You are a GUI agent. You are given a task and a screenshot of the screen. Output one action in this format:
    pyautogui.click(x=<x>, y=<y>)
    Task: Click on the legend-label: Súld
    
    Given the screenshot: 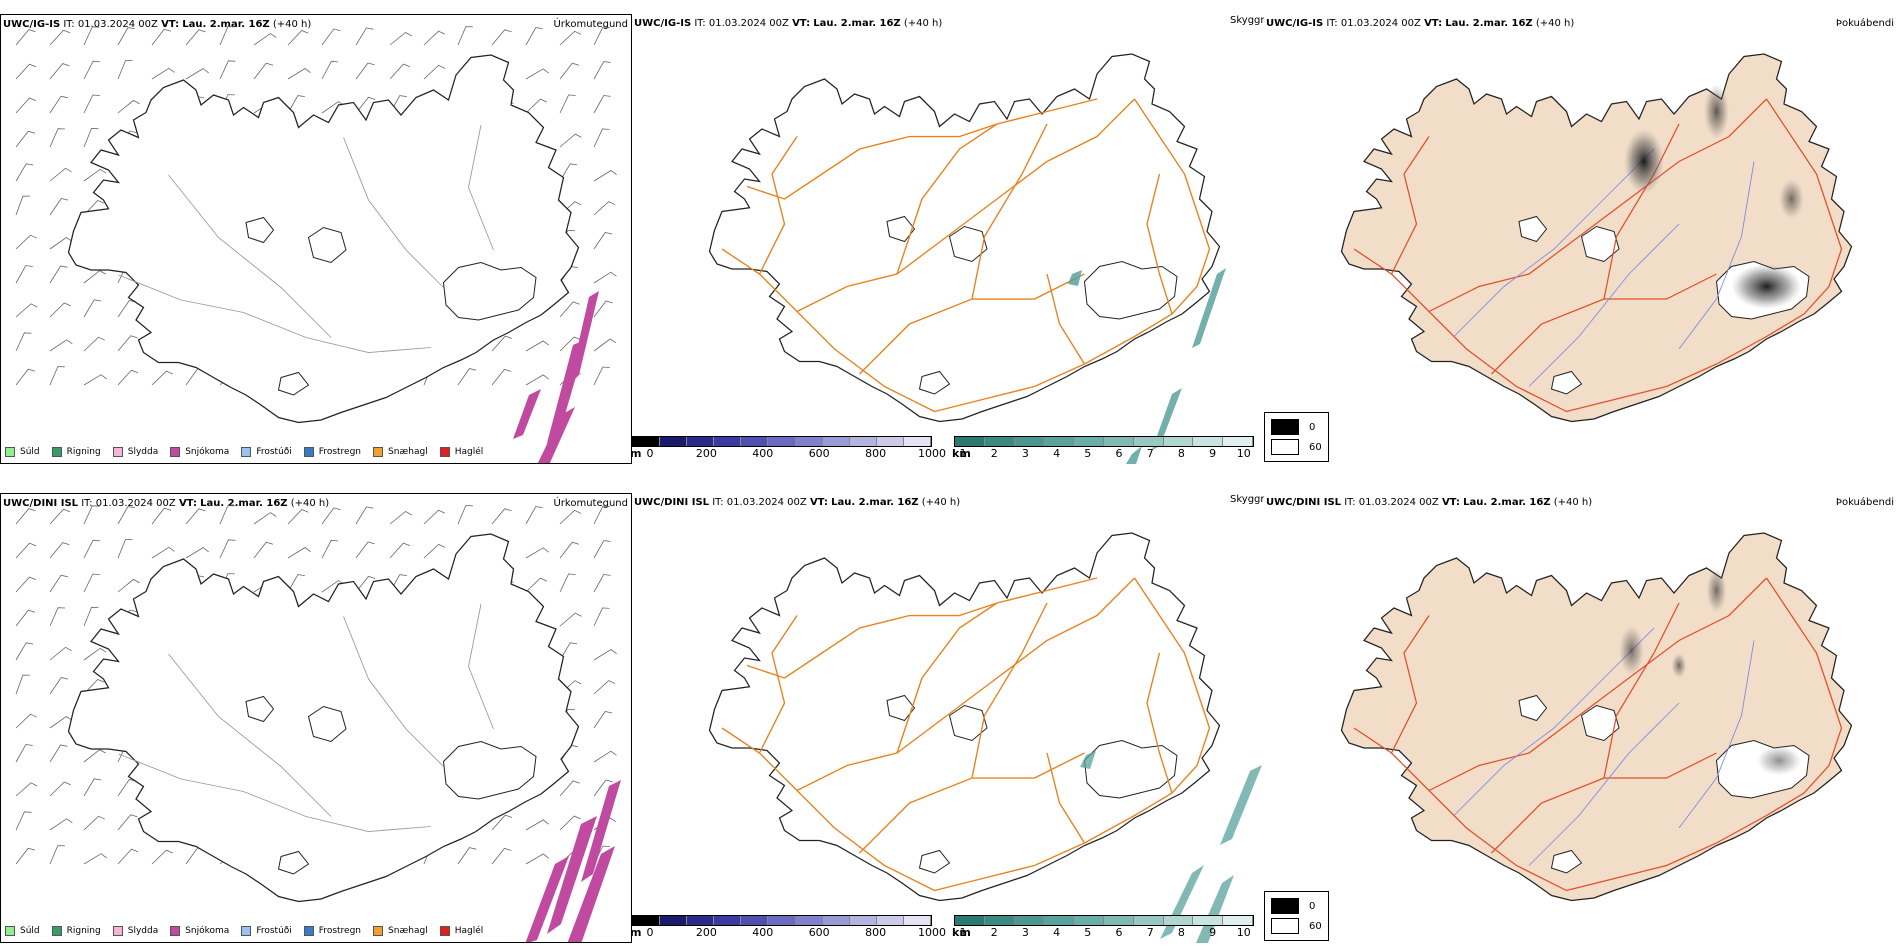 What is the action you would take?
    pyautogui.click(x=30, y=452)
    